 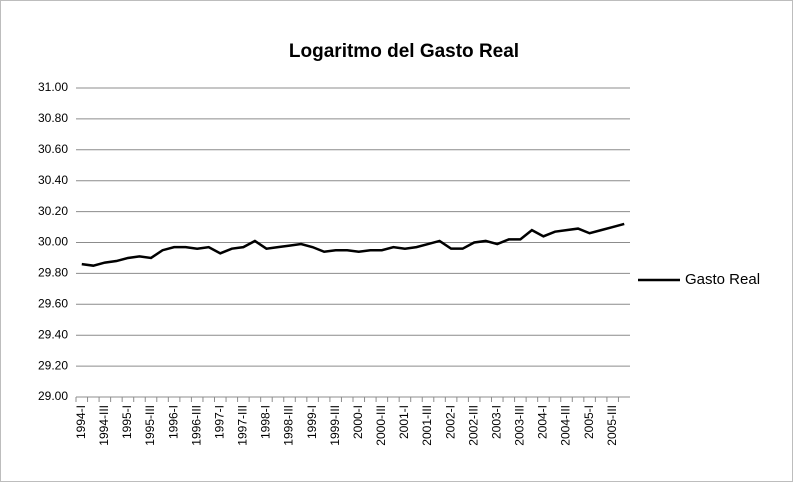 What do you see at coordinates (53, 303) in the screenshot?
I see `y-tick-label: 29.60` at bounding box center [53, 303].